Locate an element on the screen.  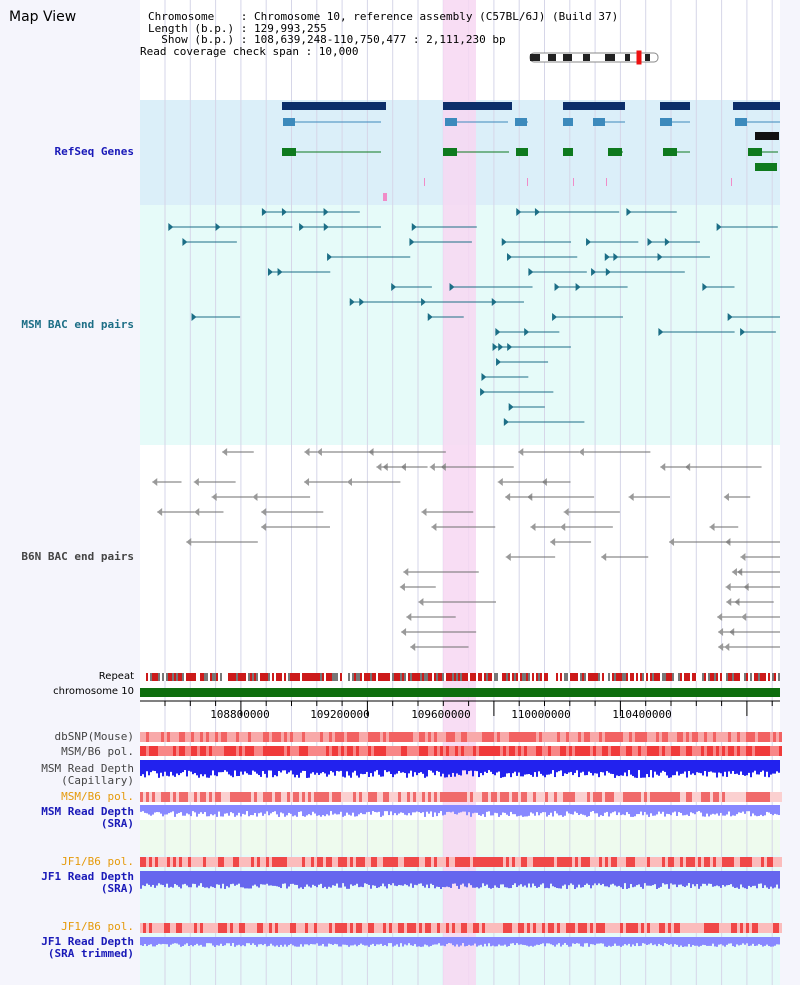
track-label-refseq: RefSeq Genes is located at coordinates (94, 151).